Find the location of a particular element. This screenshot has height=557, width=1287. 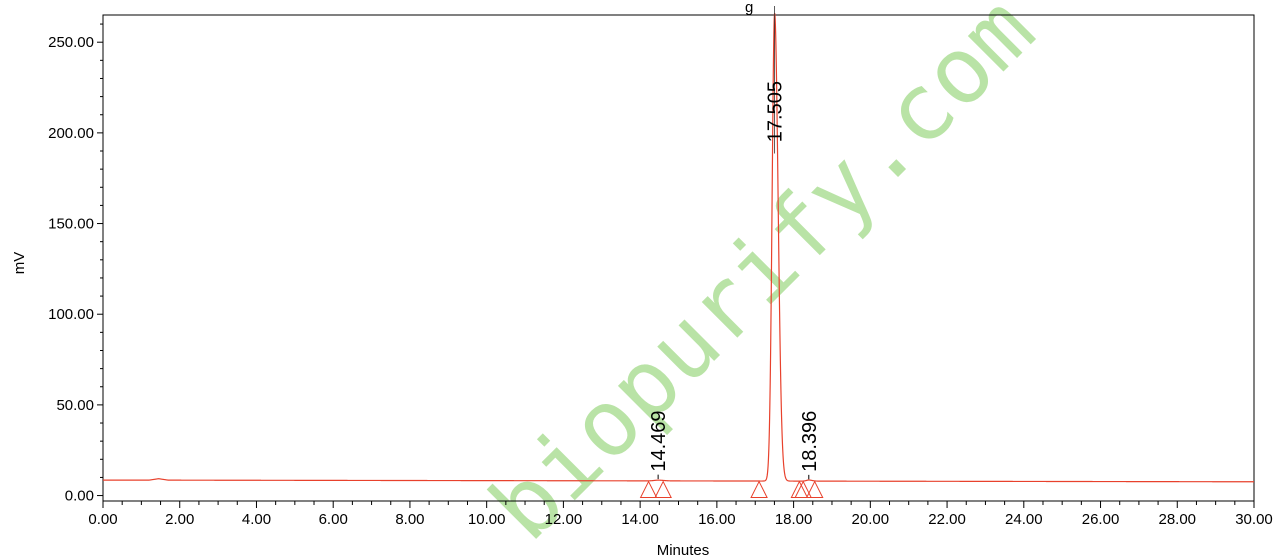

x-tick-label: 14.00 is located at coordinates (640, 519).